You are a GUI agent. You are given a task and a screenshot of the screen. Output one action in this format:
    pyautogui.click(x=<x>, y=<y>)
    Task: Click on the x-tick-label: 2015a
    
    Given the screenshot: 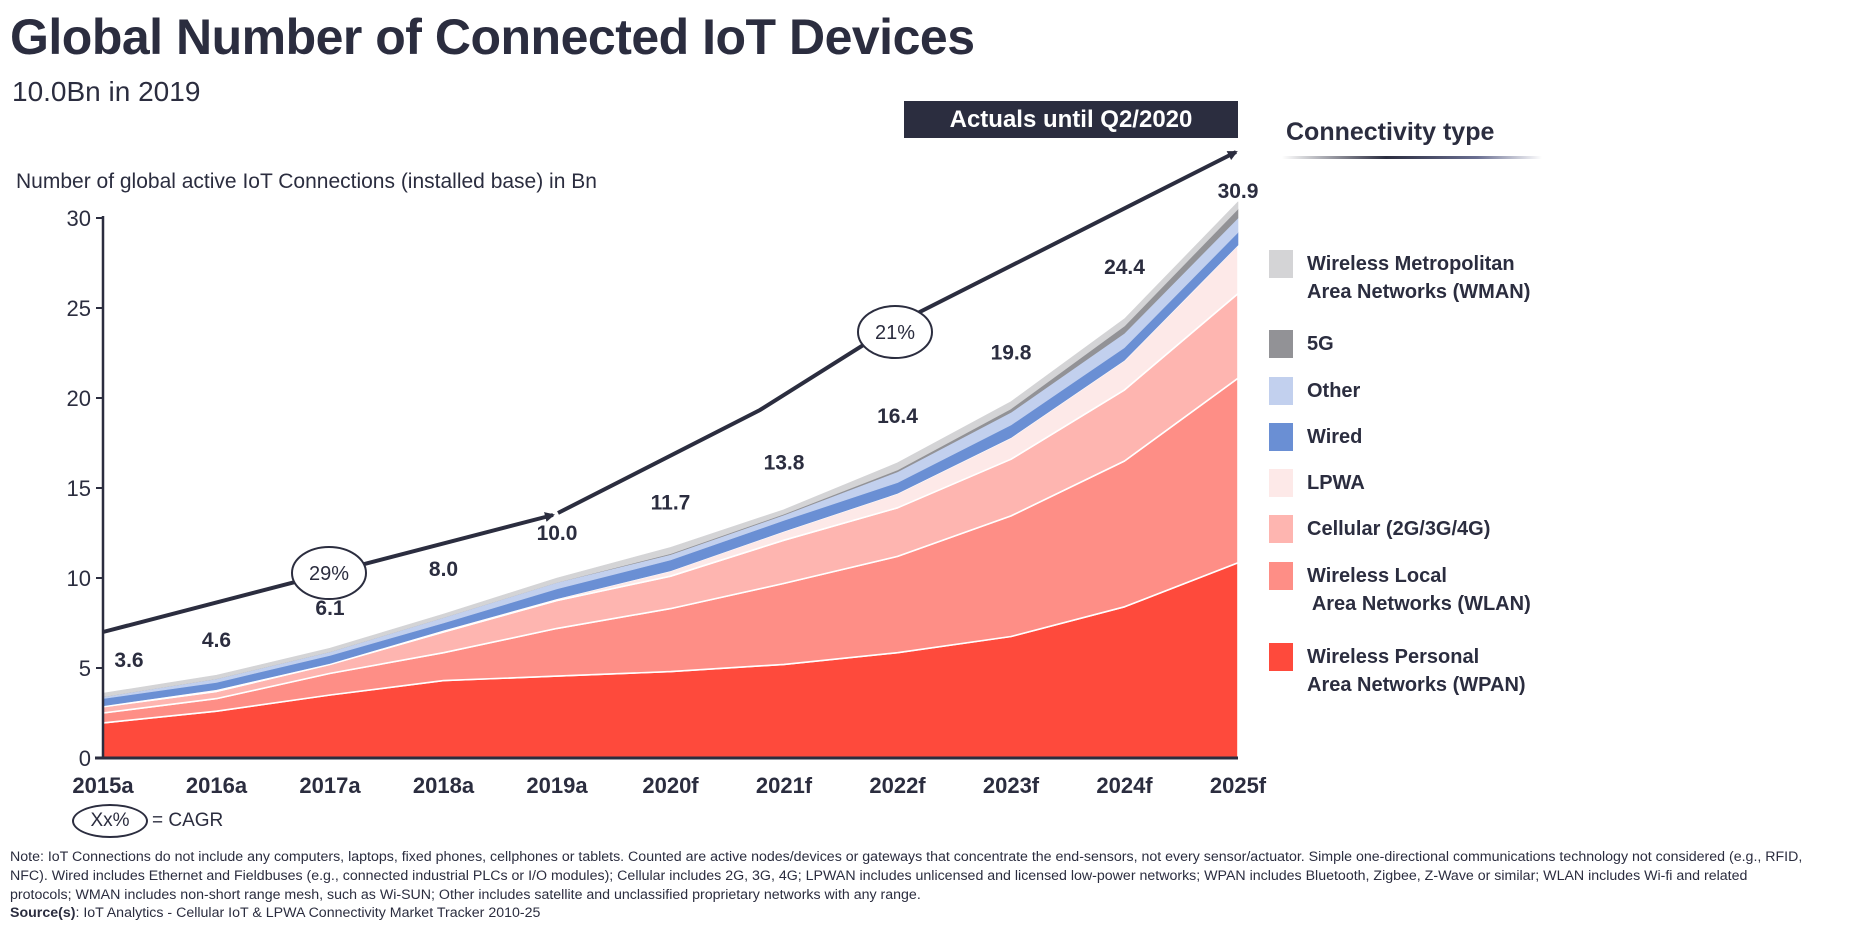 What is the action you would take?
    pyautogui.click(x=103, y=785)
    